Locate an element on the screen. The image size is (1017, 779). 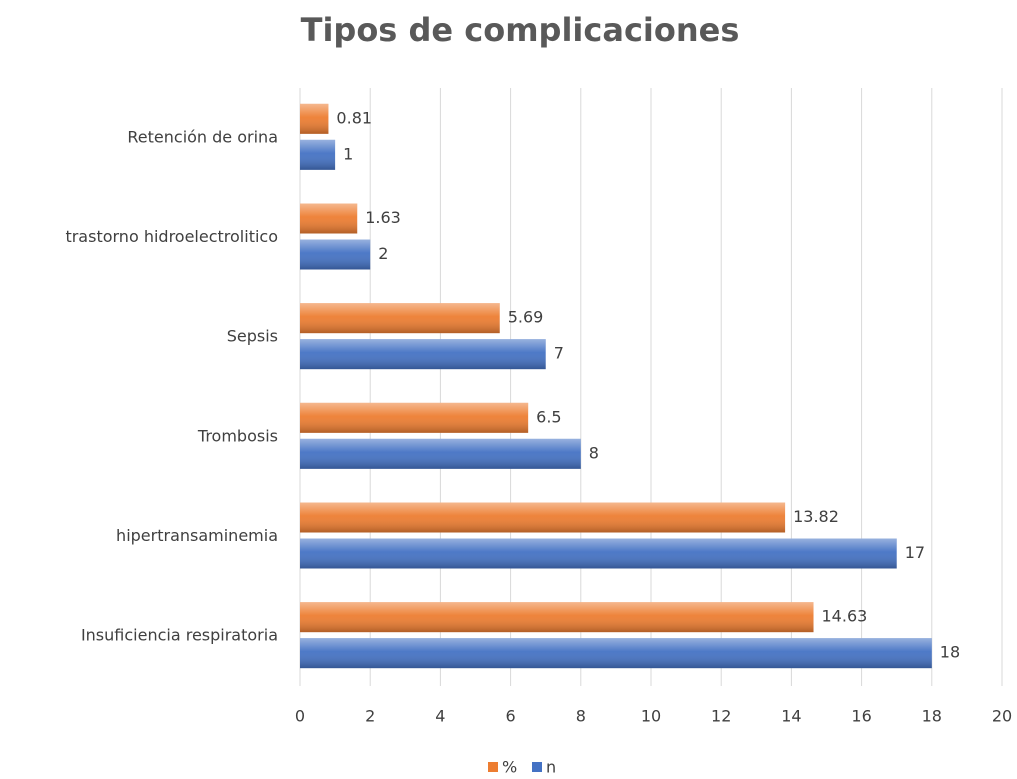
legend-label: n is located at coordinates (551, 767).